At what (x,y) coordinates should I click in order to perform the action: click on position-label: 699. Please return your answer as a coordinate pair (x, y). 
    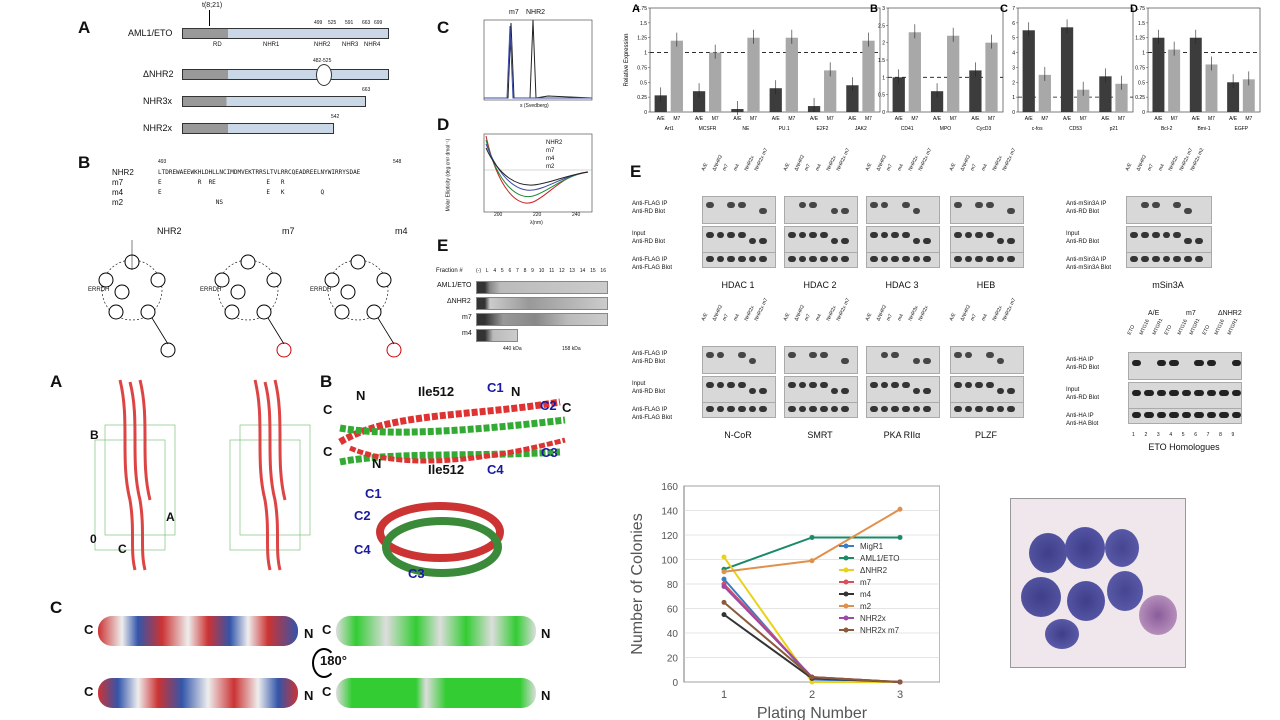
    Looking at the image, I should click on (378, 23).